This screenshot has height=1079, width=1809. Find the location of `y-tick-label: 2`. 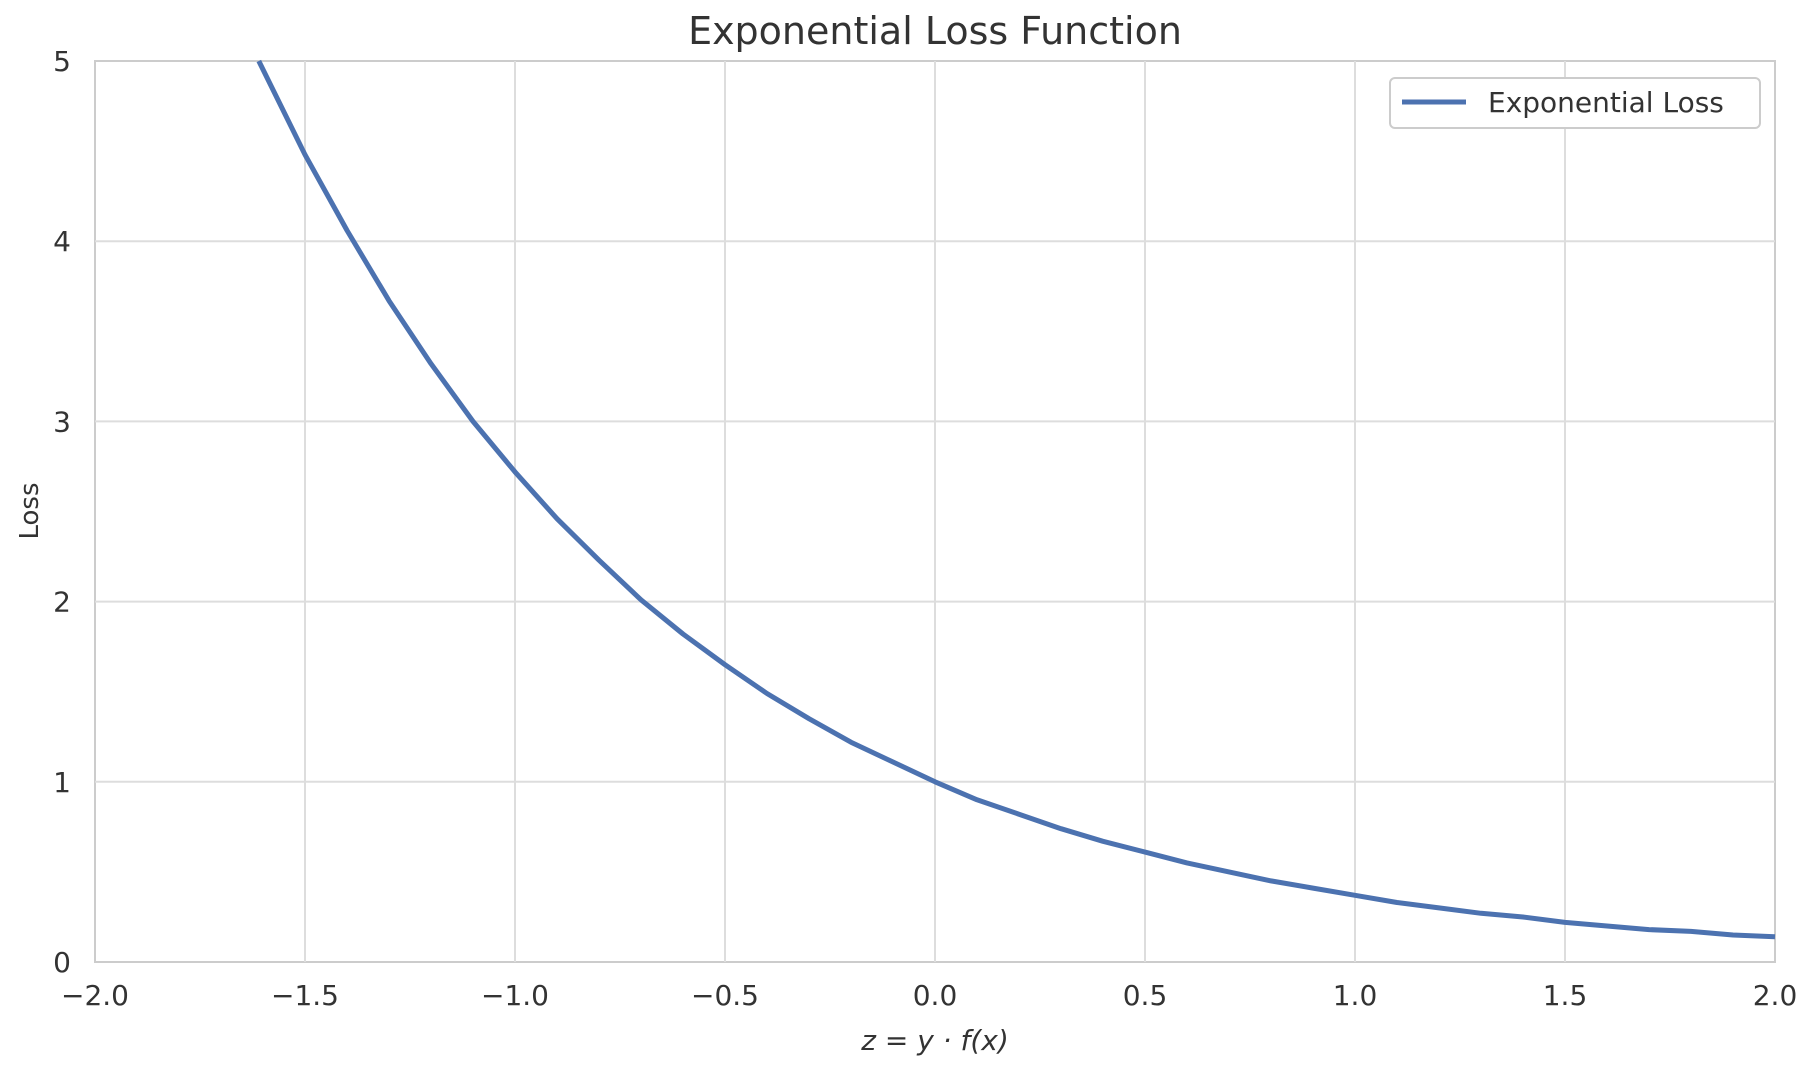

y-tick-label: 2 is located at coordinates (62, 602).